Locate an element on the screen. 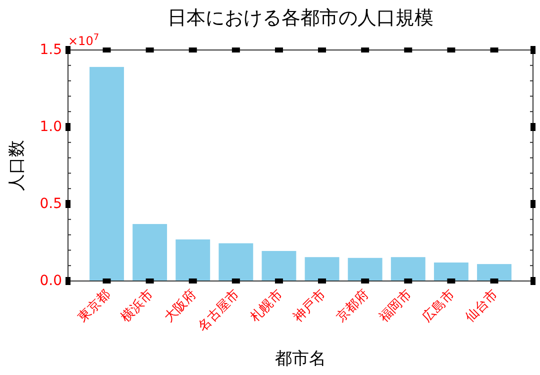 The image size is (540, 375). x-tick-label: 福岡市 is located at coordinates (395, 306).